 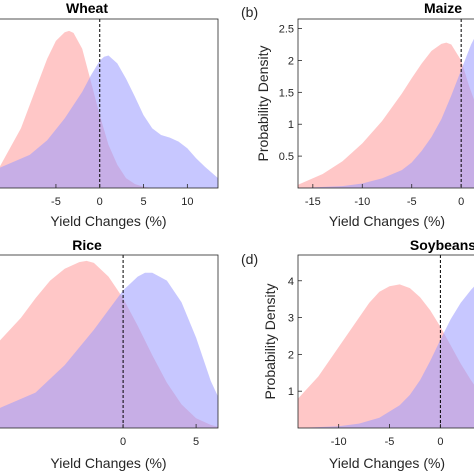 I want to click on x-tick-label: -15, so click(x=313, y=202).